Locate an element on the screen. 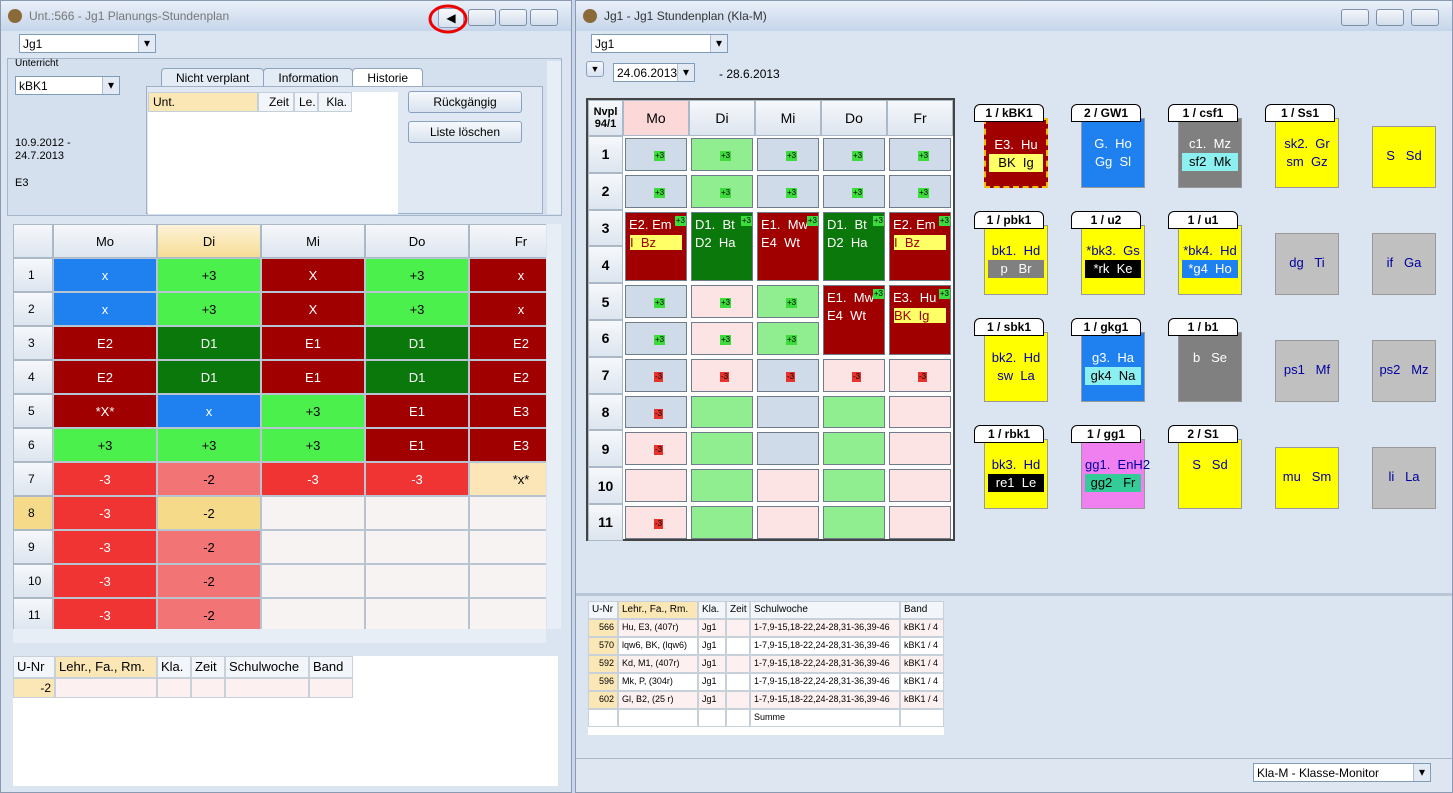  tab: Historie is located at coordinates (388, 77).